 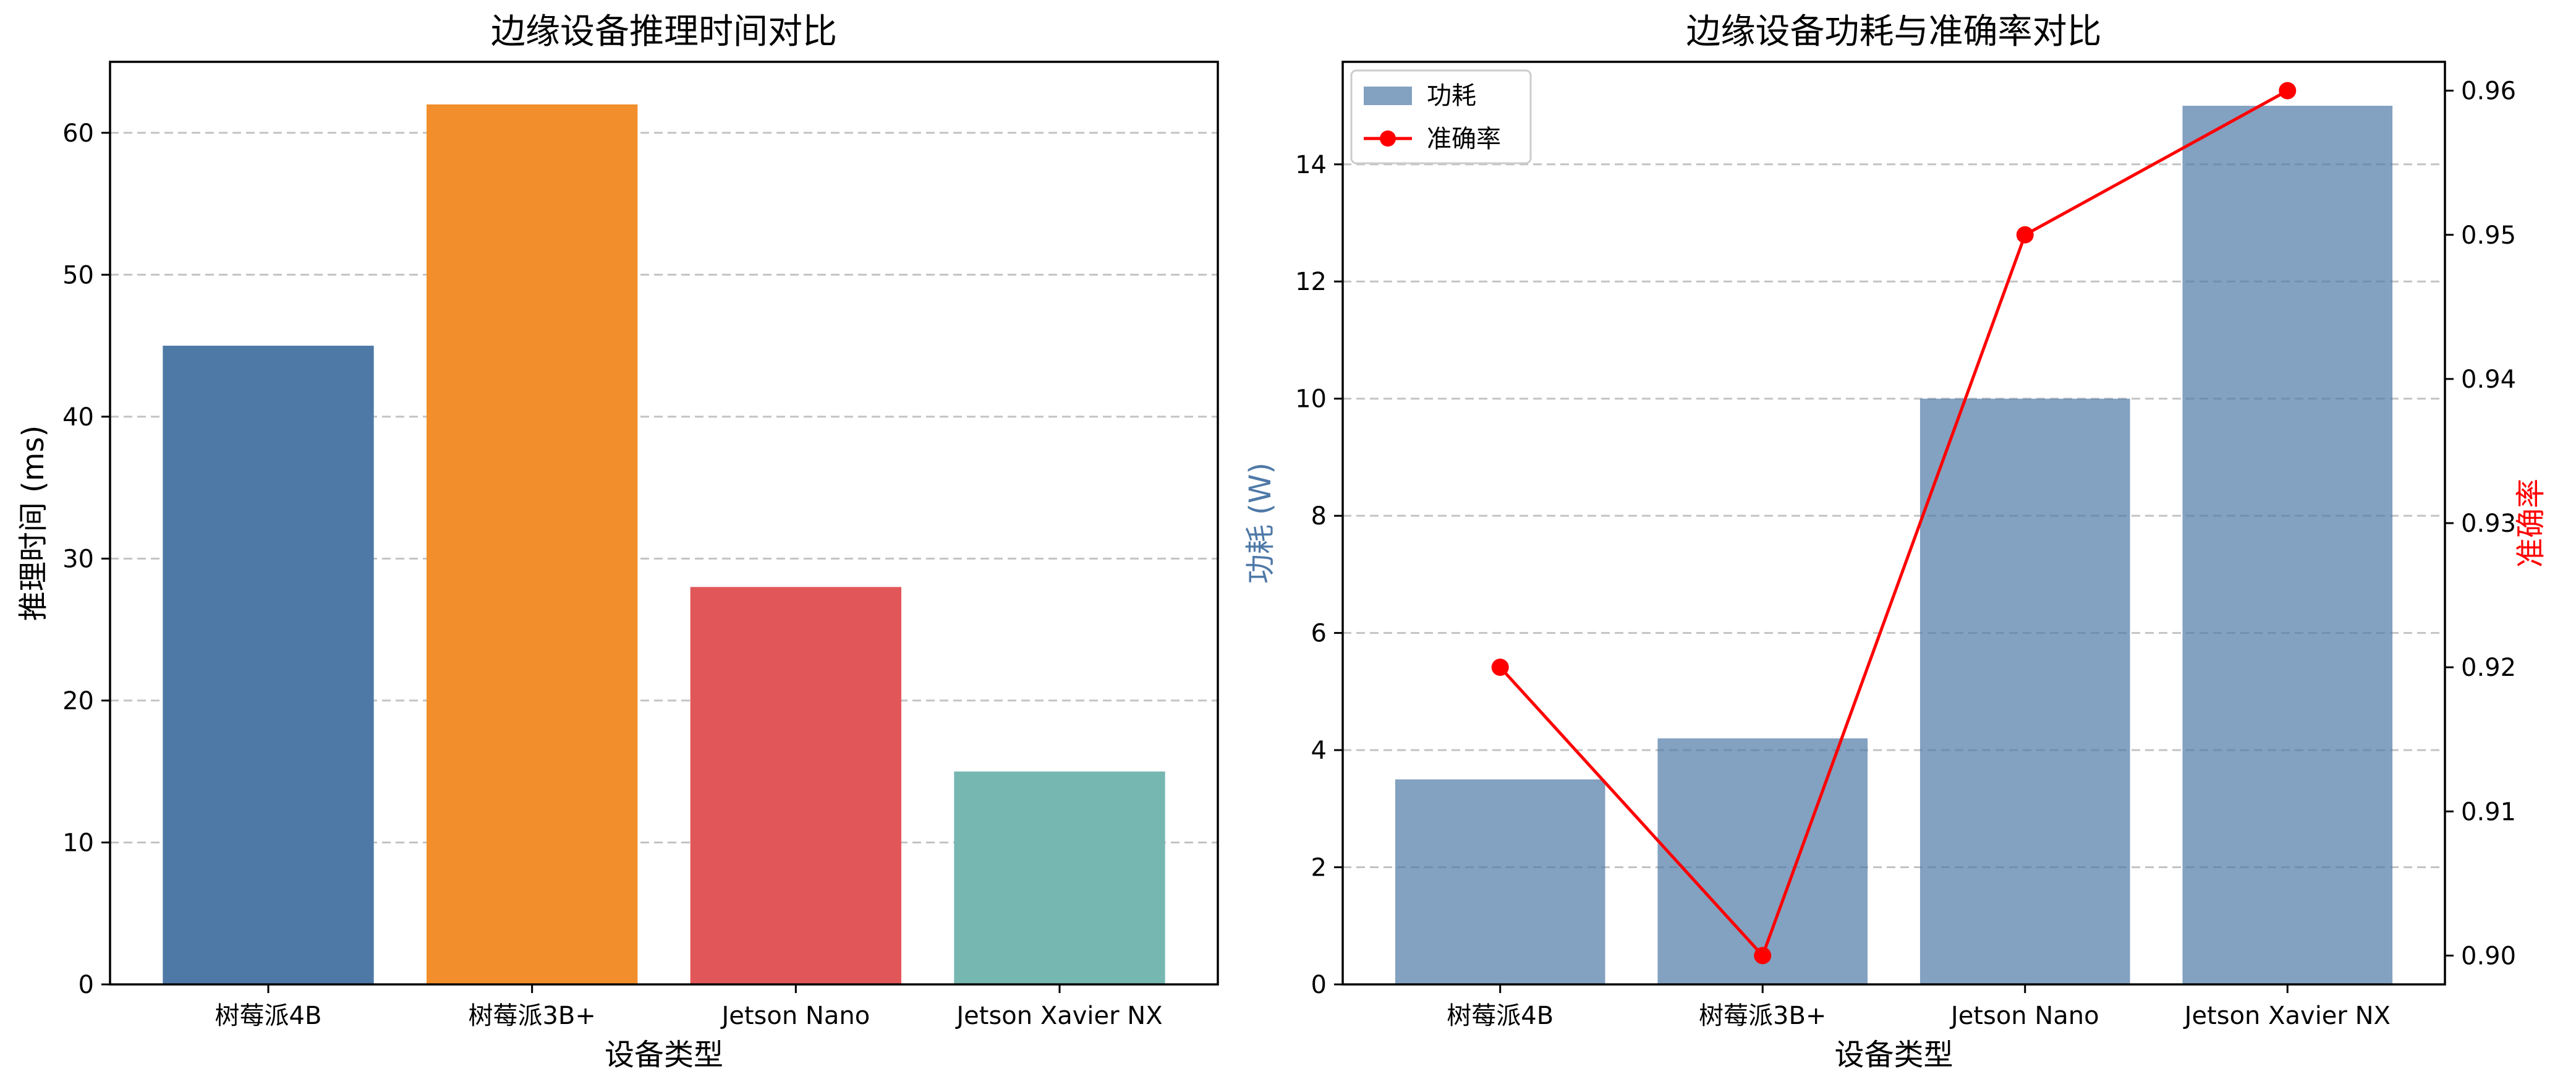 I want to click on y-tick-label: 8, so click(x=1319, y=516).